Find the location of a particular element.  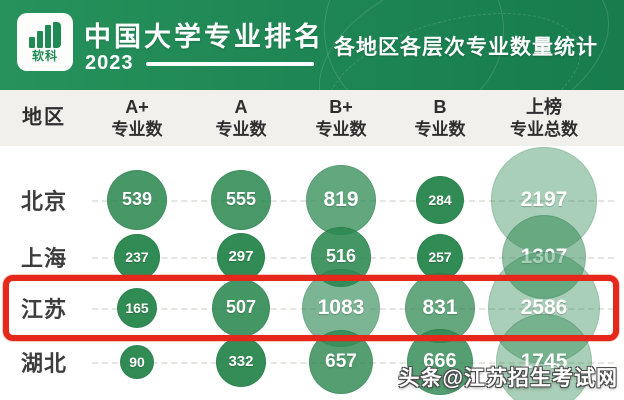

column-header-5: 上榜 专业总数 is located at coordinates (544, 118).